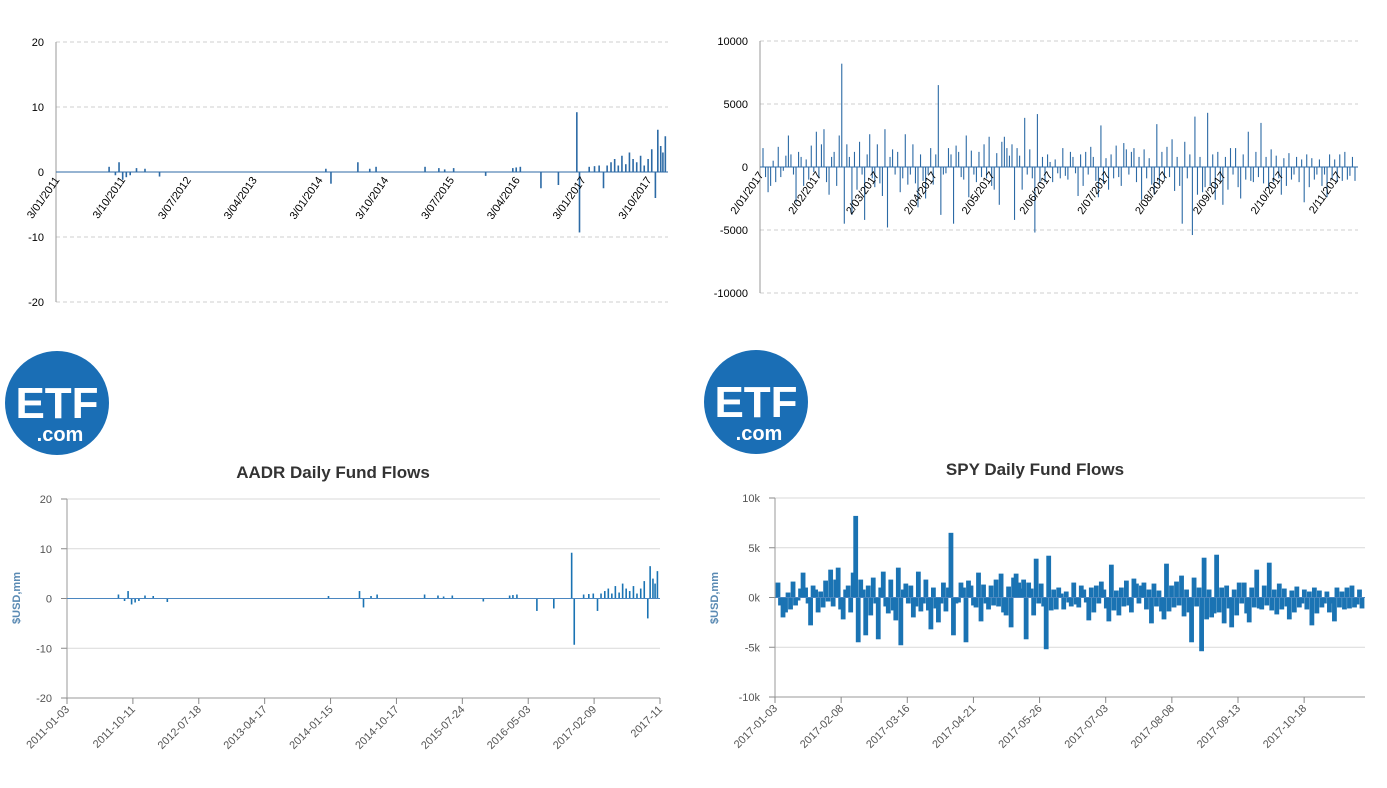 Image resolution: width=1387 pixels, height=788 pixels. Describe the element at coordinates (46, 550) in the screenshot. I see `y-tick-label: 10` at that location.